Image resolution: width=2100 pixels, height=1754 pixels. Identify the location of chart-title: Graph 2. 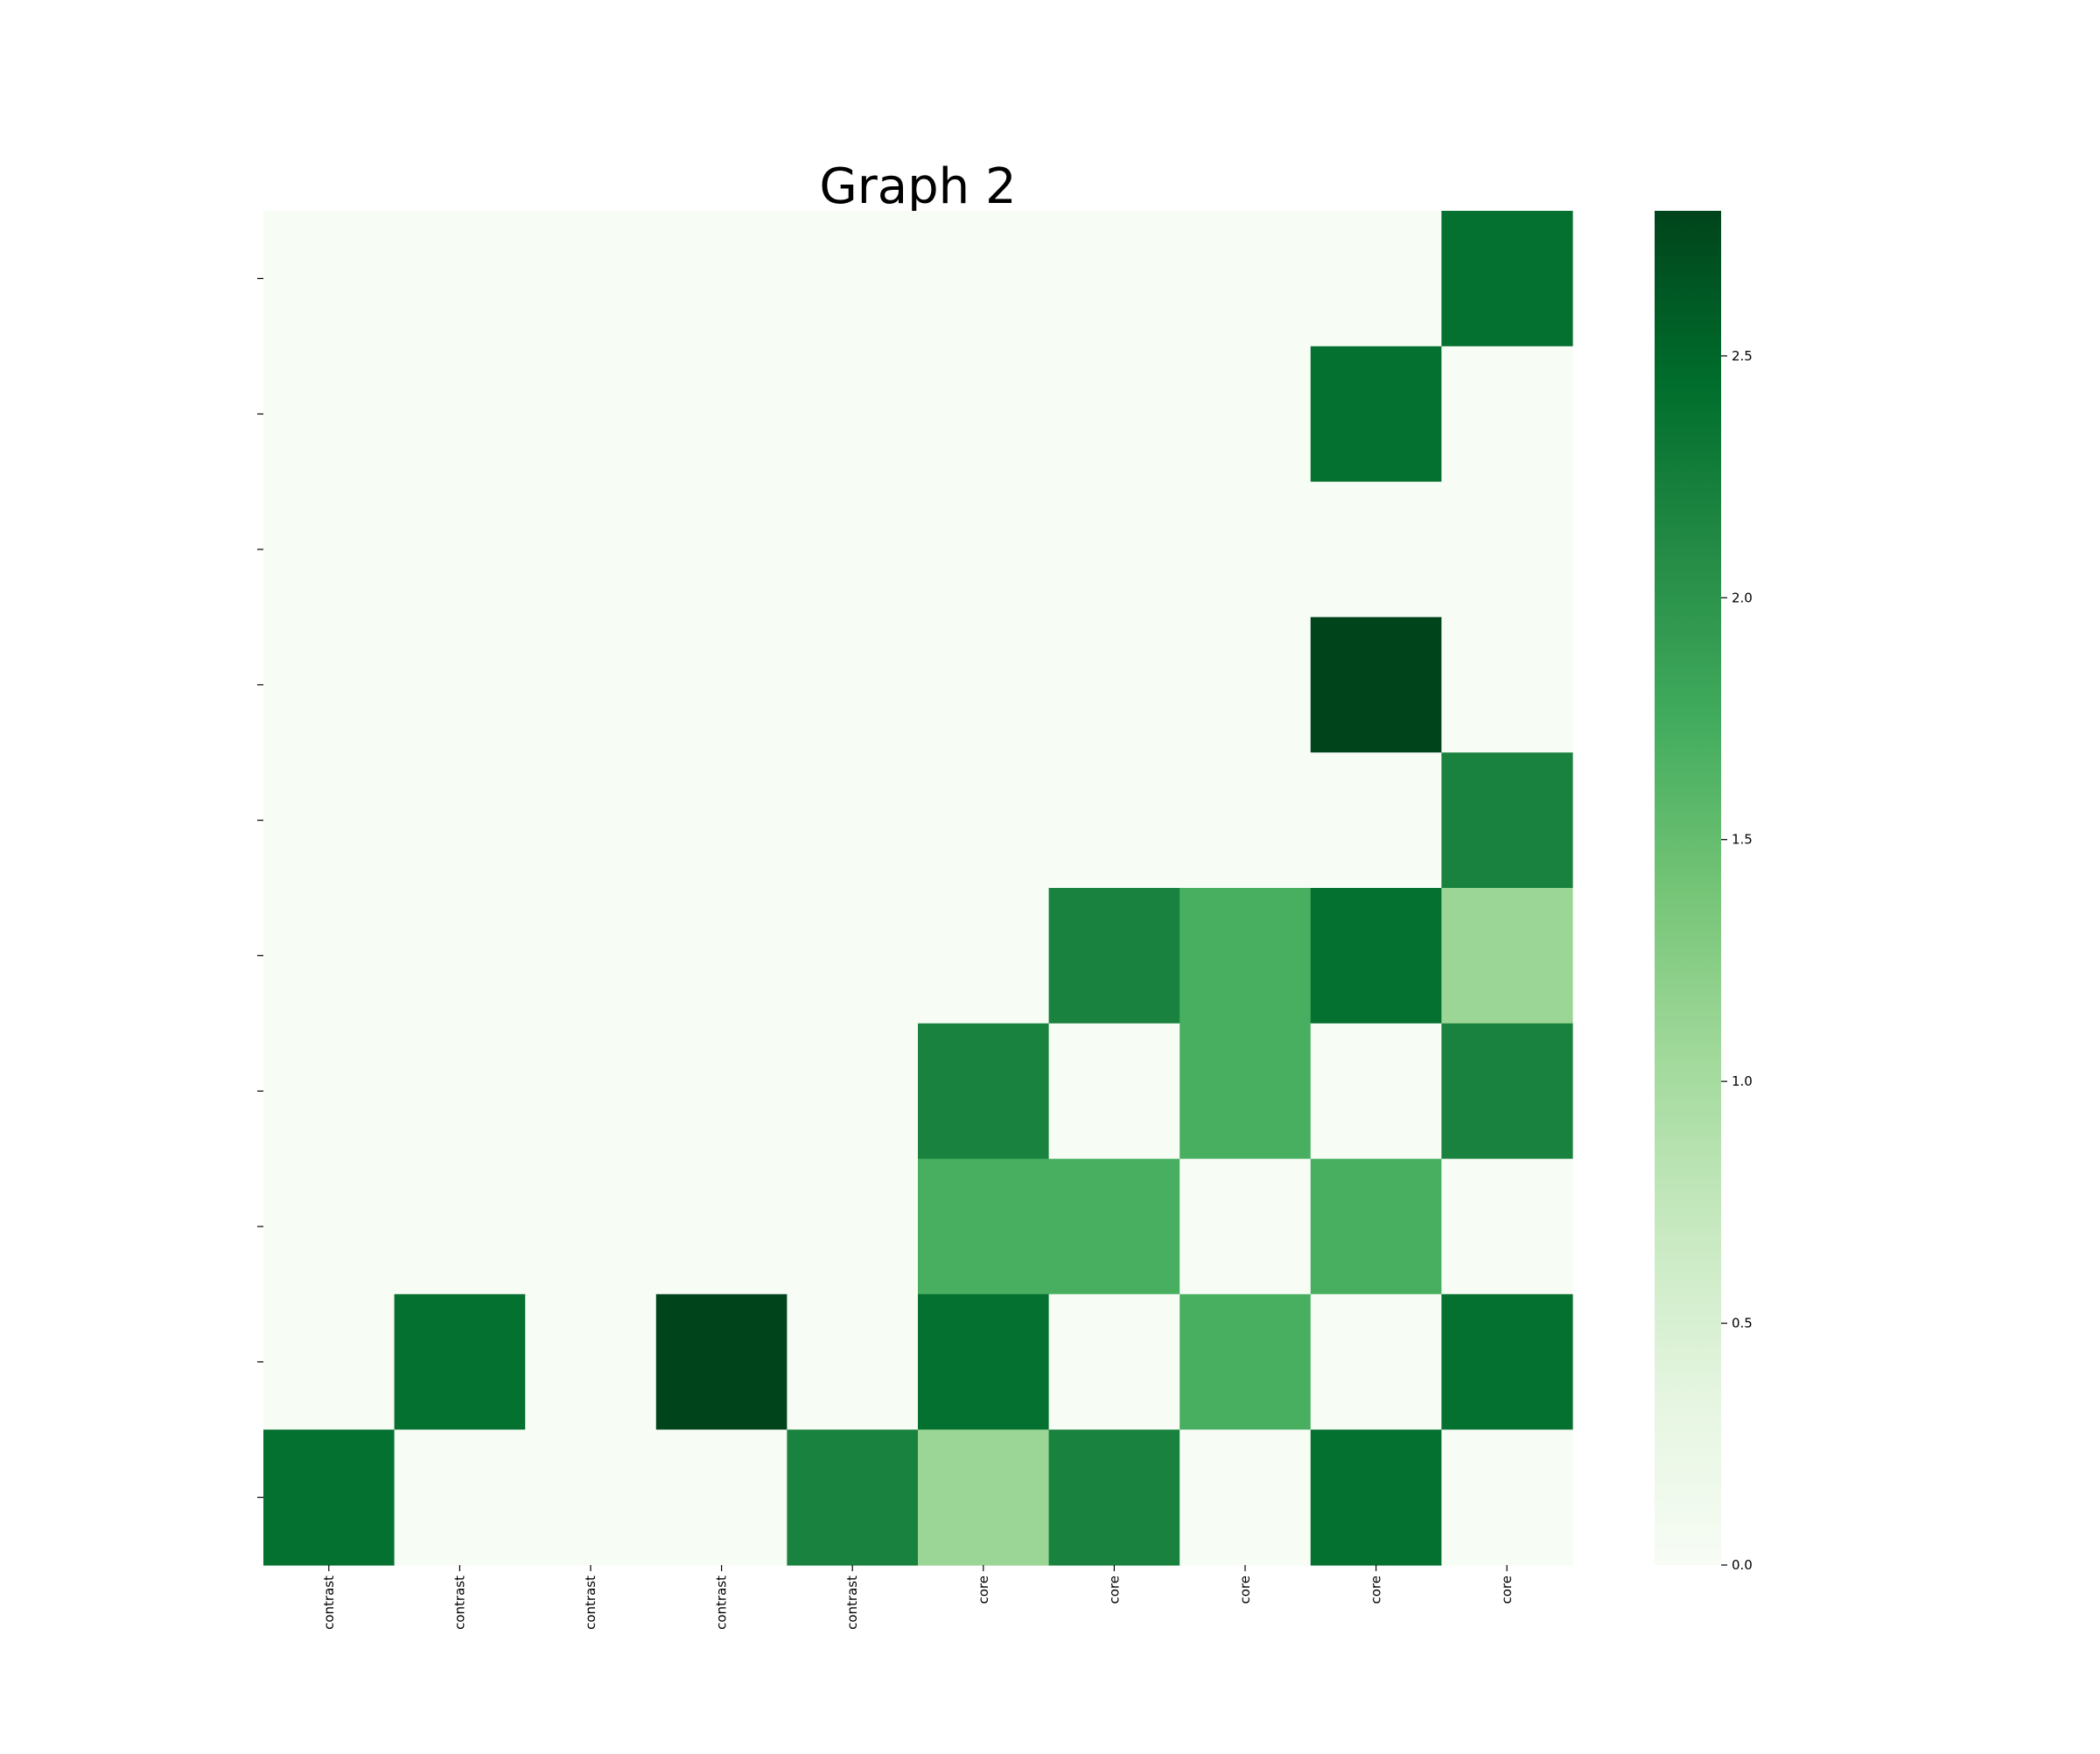
(917, 186).